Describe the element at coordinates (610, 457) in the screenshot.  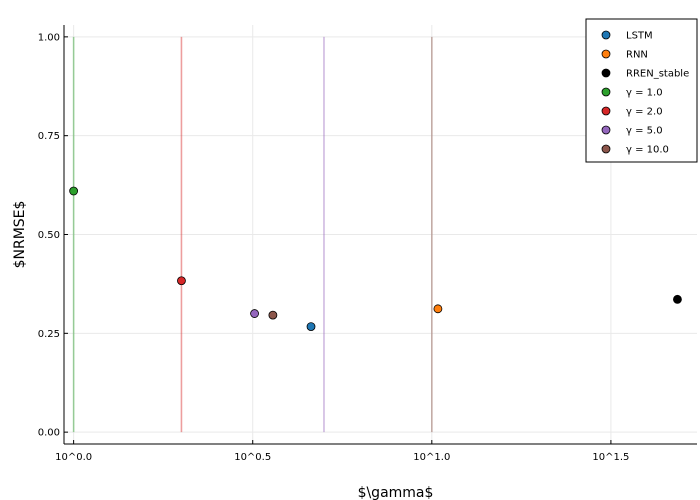
I see `x-tick-label: 10^1.5` at that location.